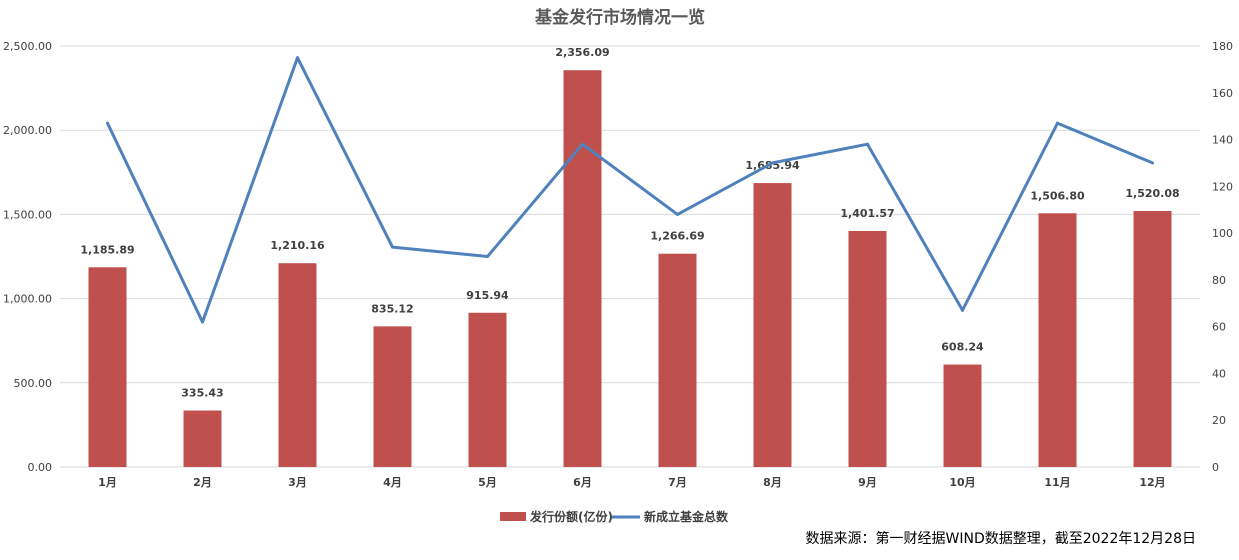 This screenshot has height=560, width=1239. Describe the element at coordinates (33, 383) in the screenshot. I see `left-axis-tick-label: 500.00` at that location.